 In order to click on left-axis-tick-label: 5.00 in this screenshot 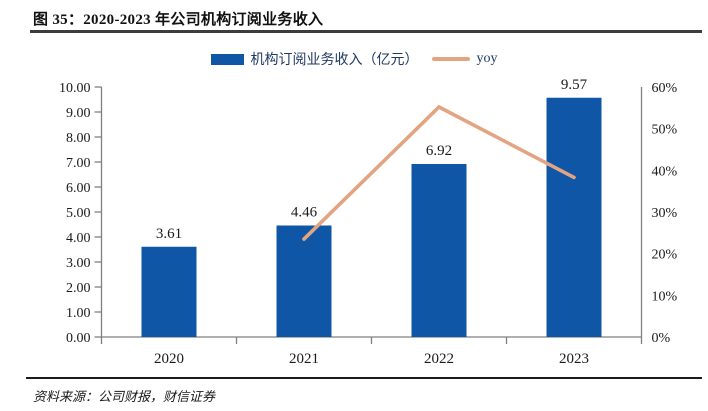, I will do `click(78, 213)`.